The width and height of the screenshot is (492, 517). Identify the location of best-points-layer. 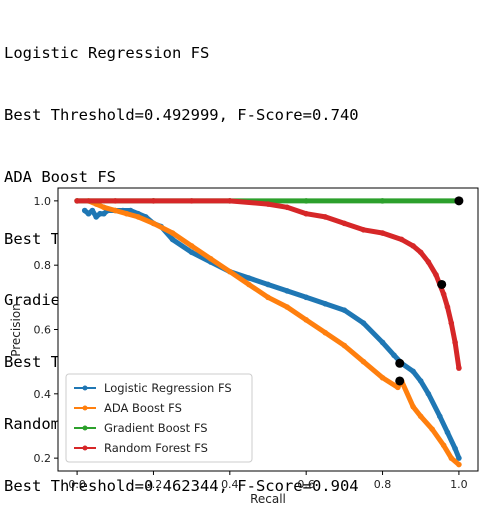
(429, 291).